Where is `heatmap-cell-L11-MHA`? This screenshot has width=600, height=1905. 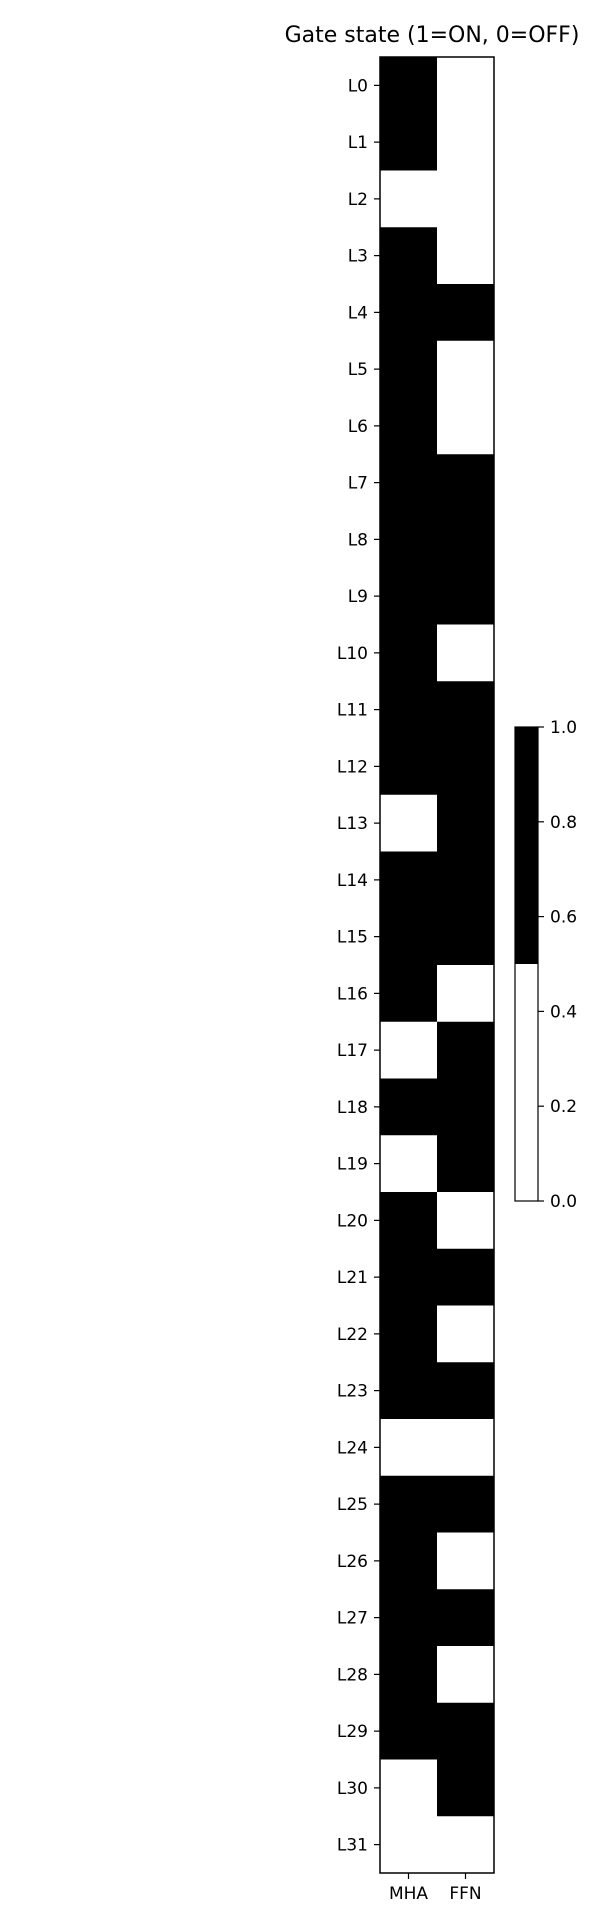 heatmap-cell-L11-MHA is located at coordinates (409, 710).